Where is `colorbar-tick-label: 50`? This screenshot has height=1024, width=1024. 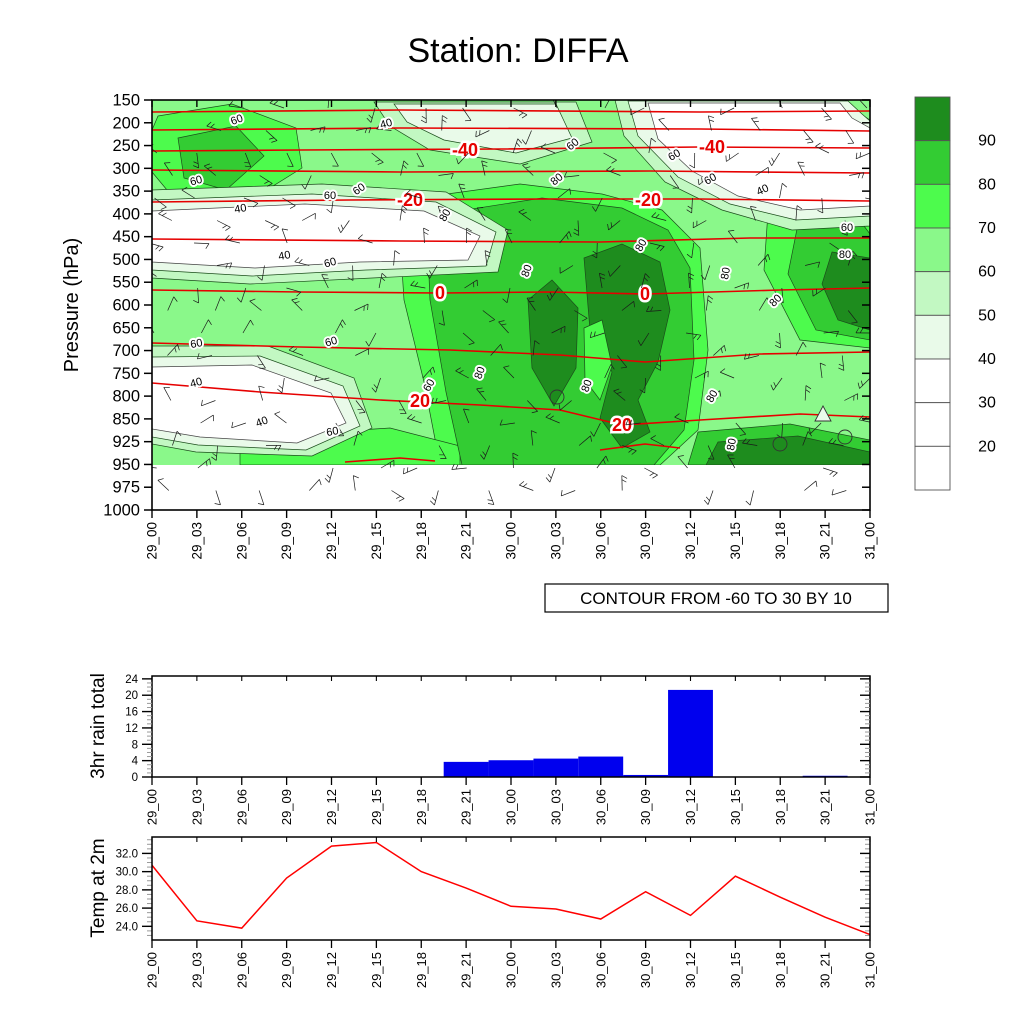
colorbar-tick-label: 50 is located at coordinates (987, 315).